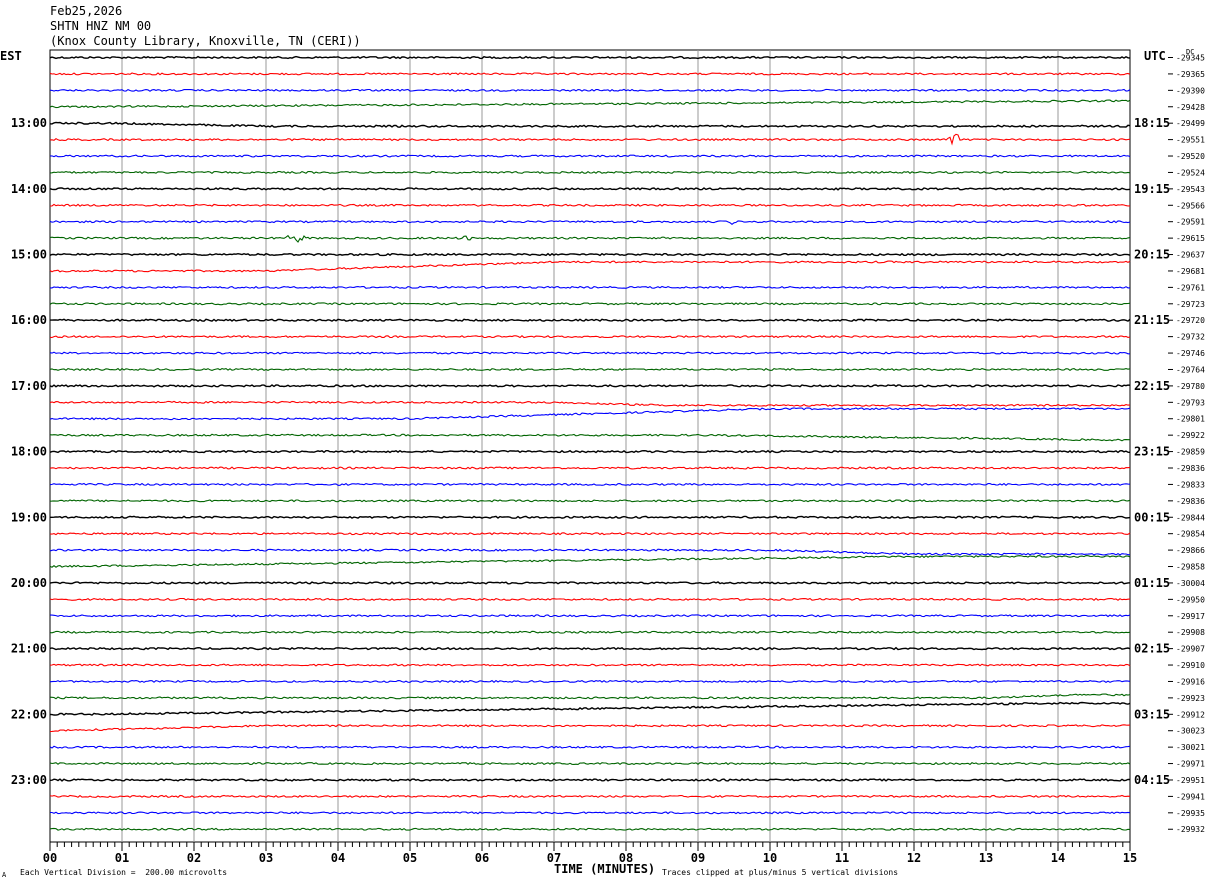 This screenshot has width=1210, height=886. Describe the element at coordinates (1190, 271) in the screenshot. I see `dc-offset-label: -29681` at that location.